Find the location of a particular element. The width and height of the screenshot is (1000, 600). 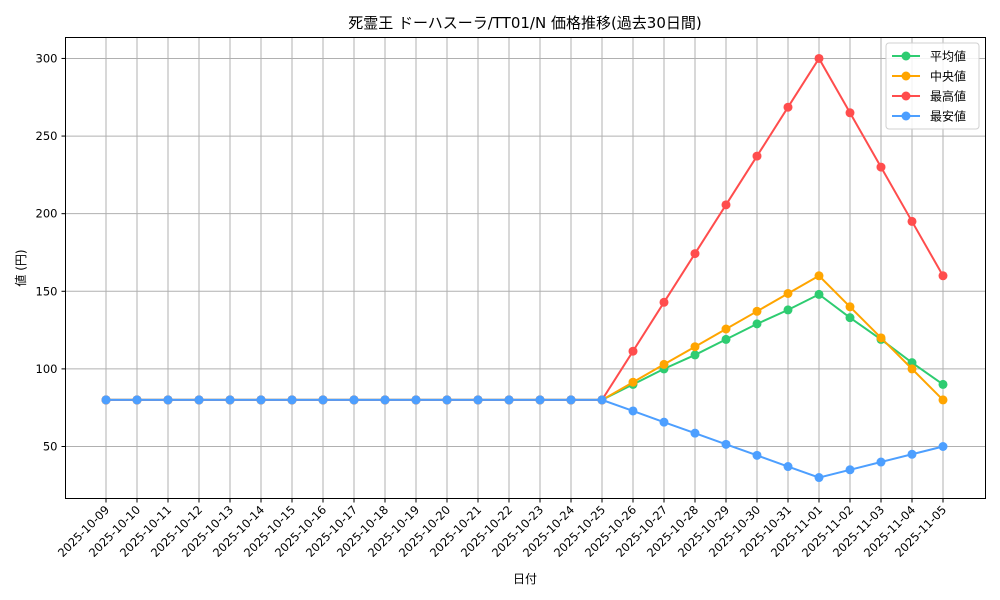

y-axis: 50 100 150 200 250 300 is located at coordinates (51, 252).